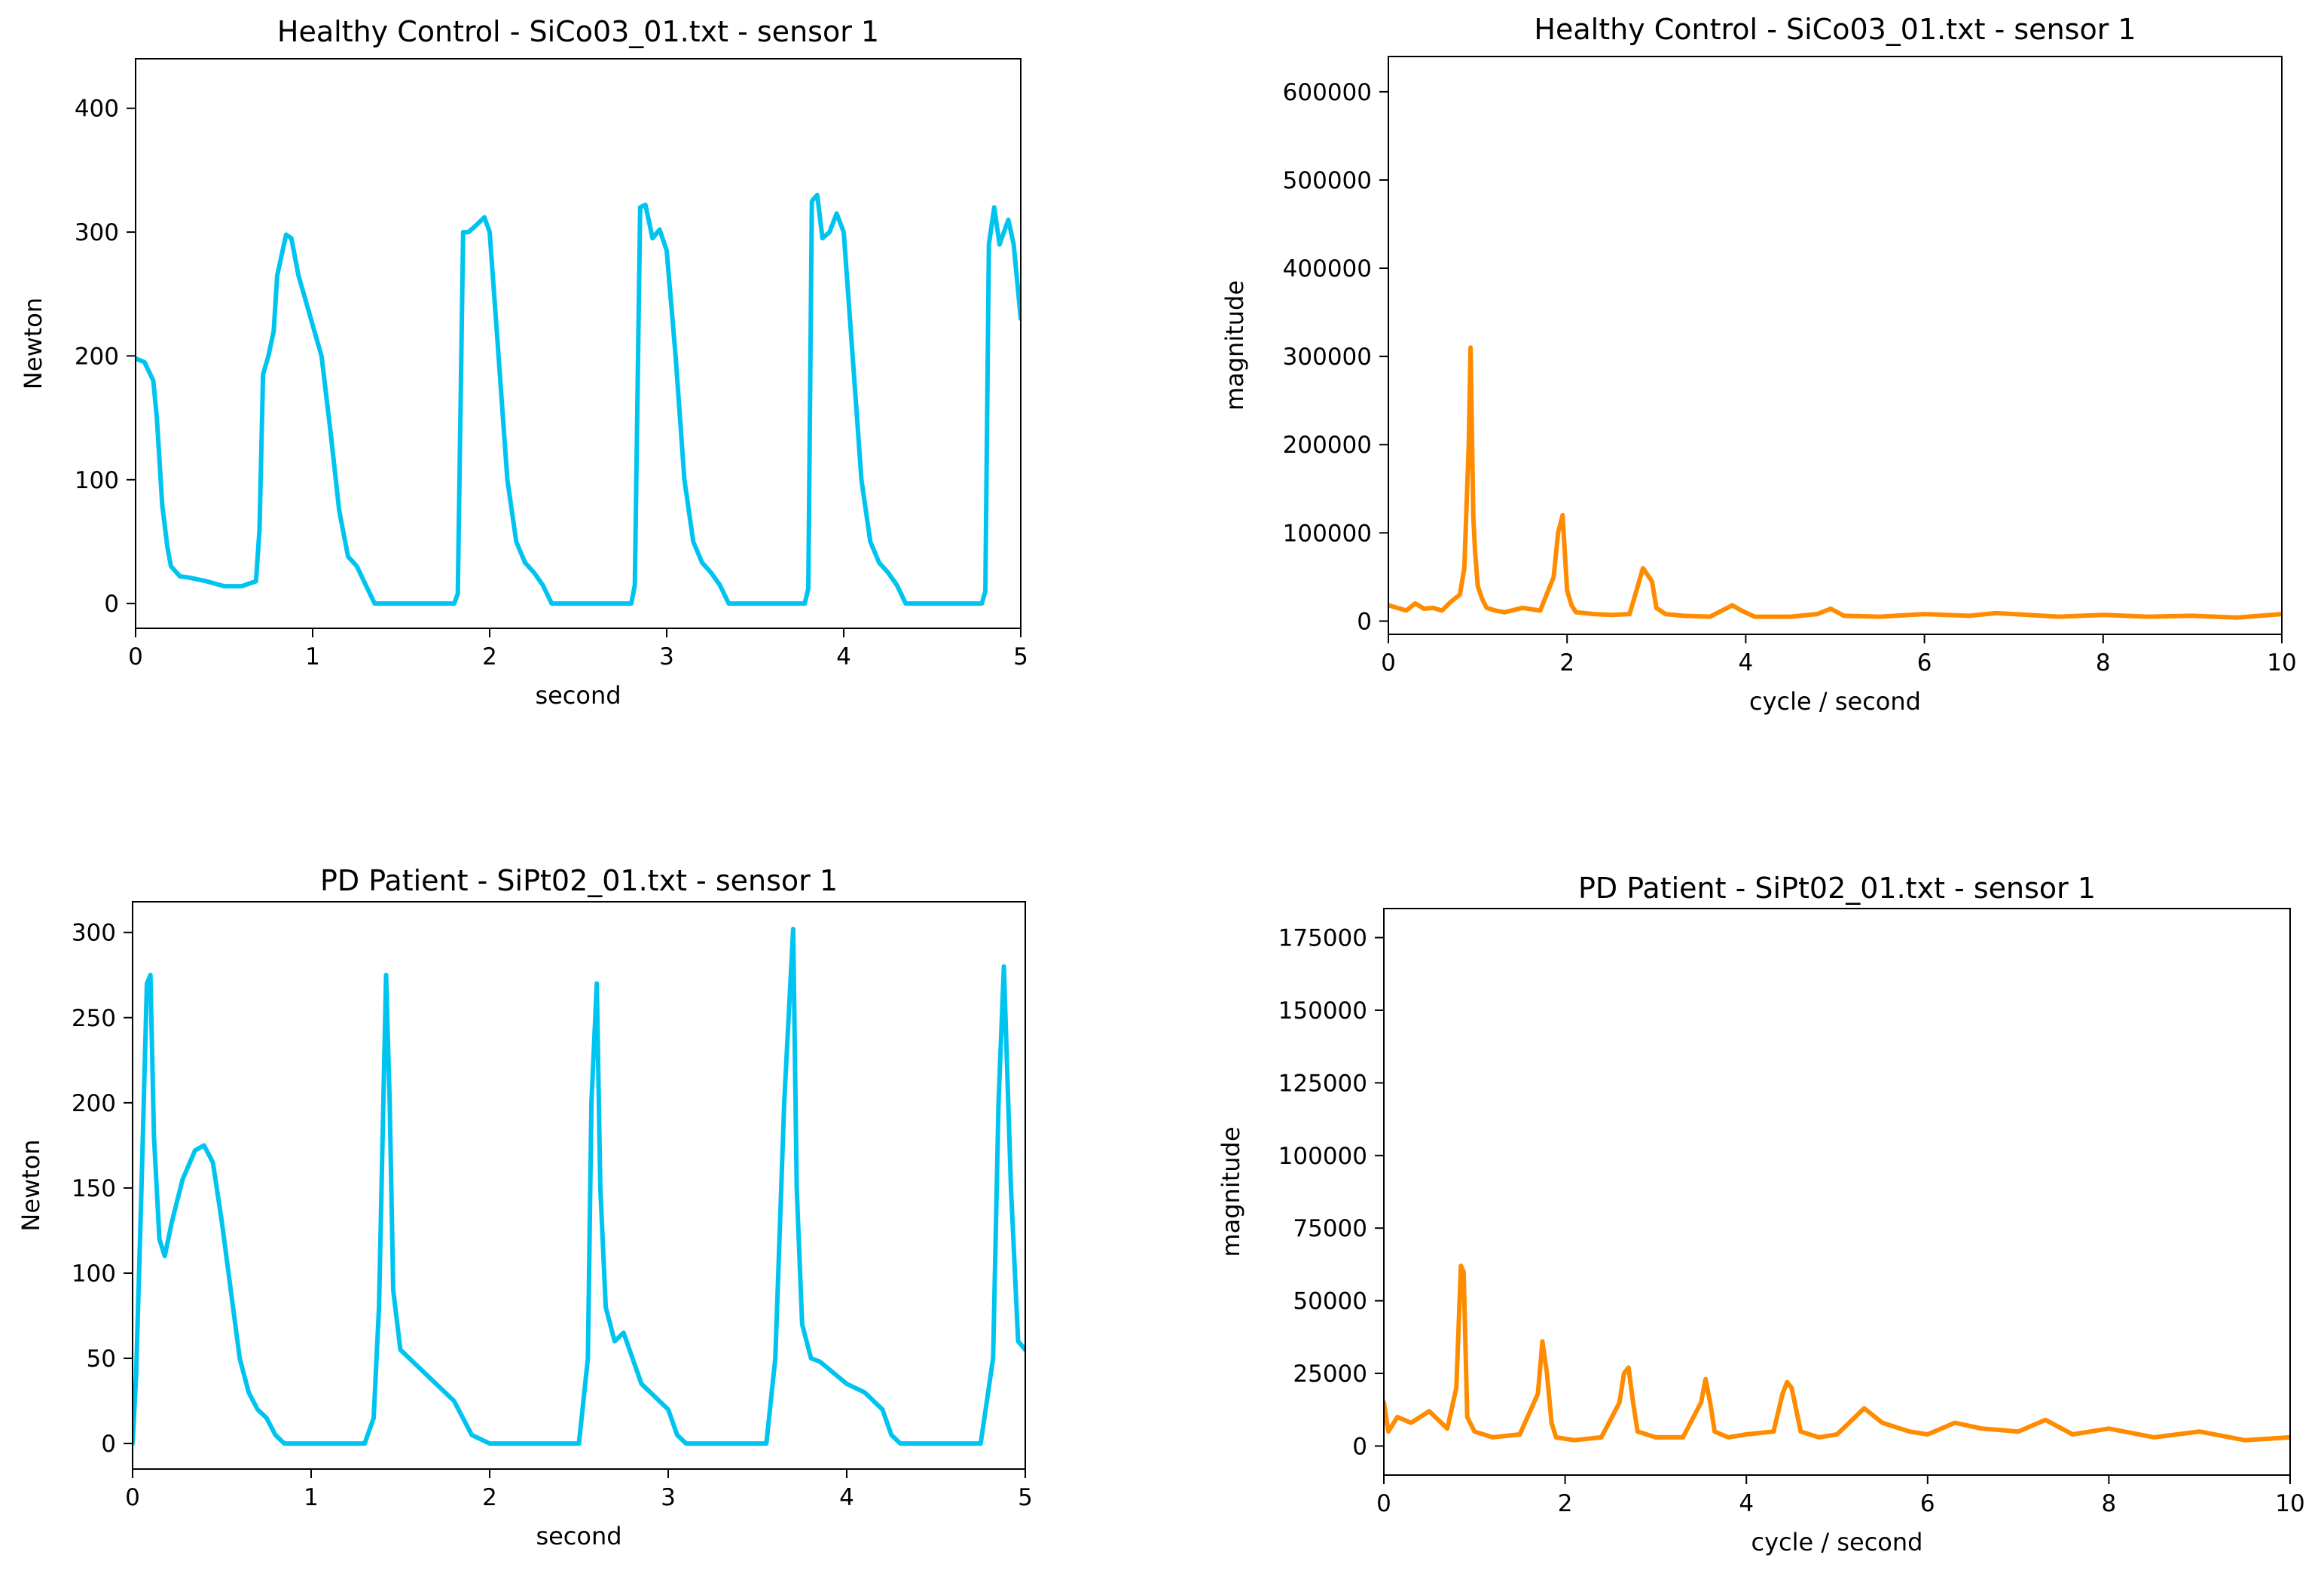 Image resolution: width=2324 pixels, height=1570 pixels. I want to click on y-tick-label: 600000, so click(1327, 92).